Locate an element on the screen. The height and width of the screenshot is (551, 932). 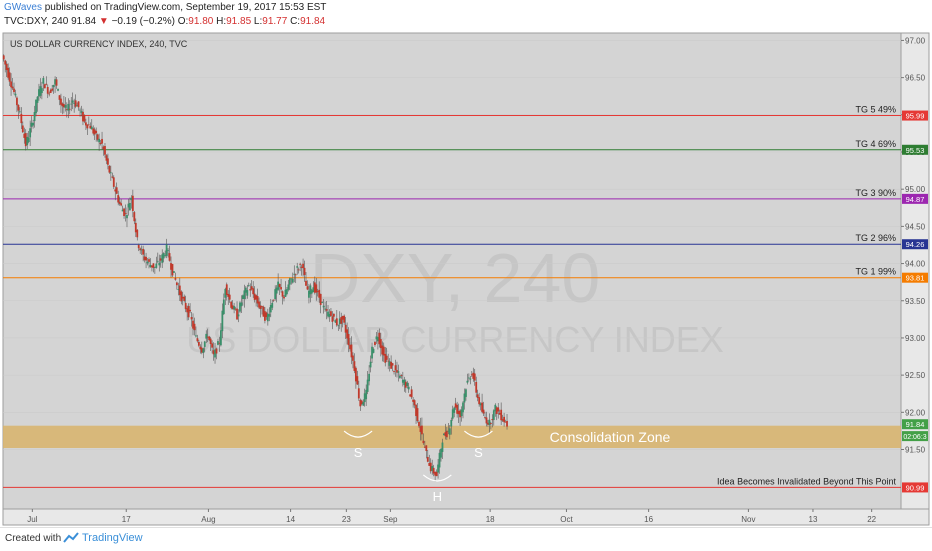
x-tick-label: Nov is located at coordinates (748, 519).